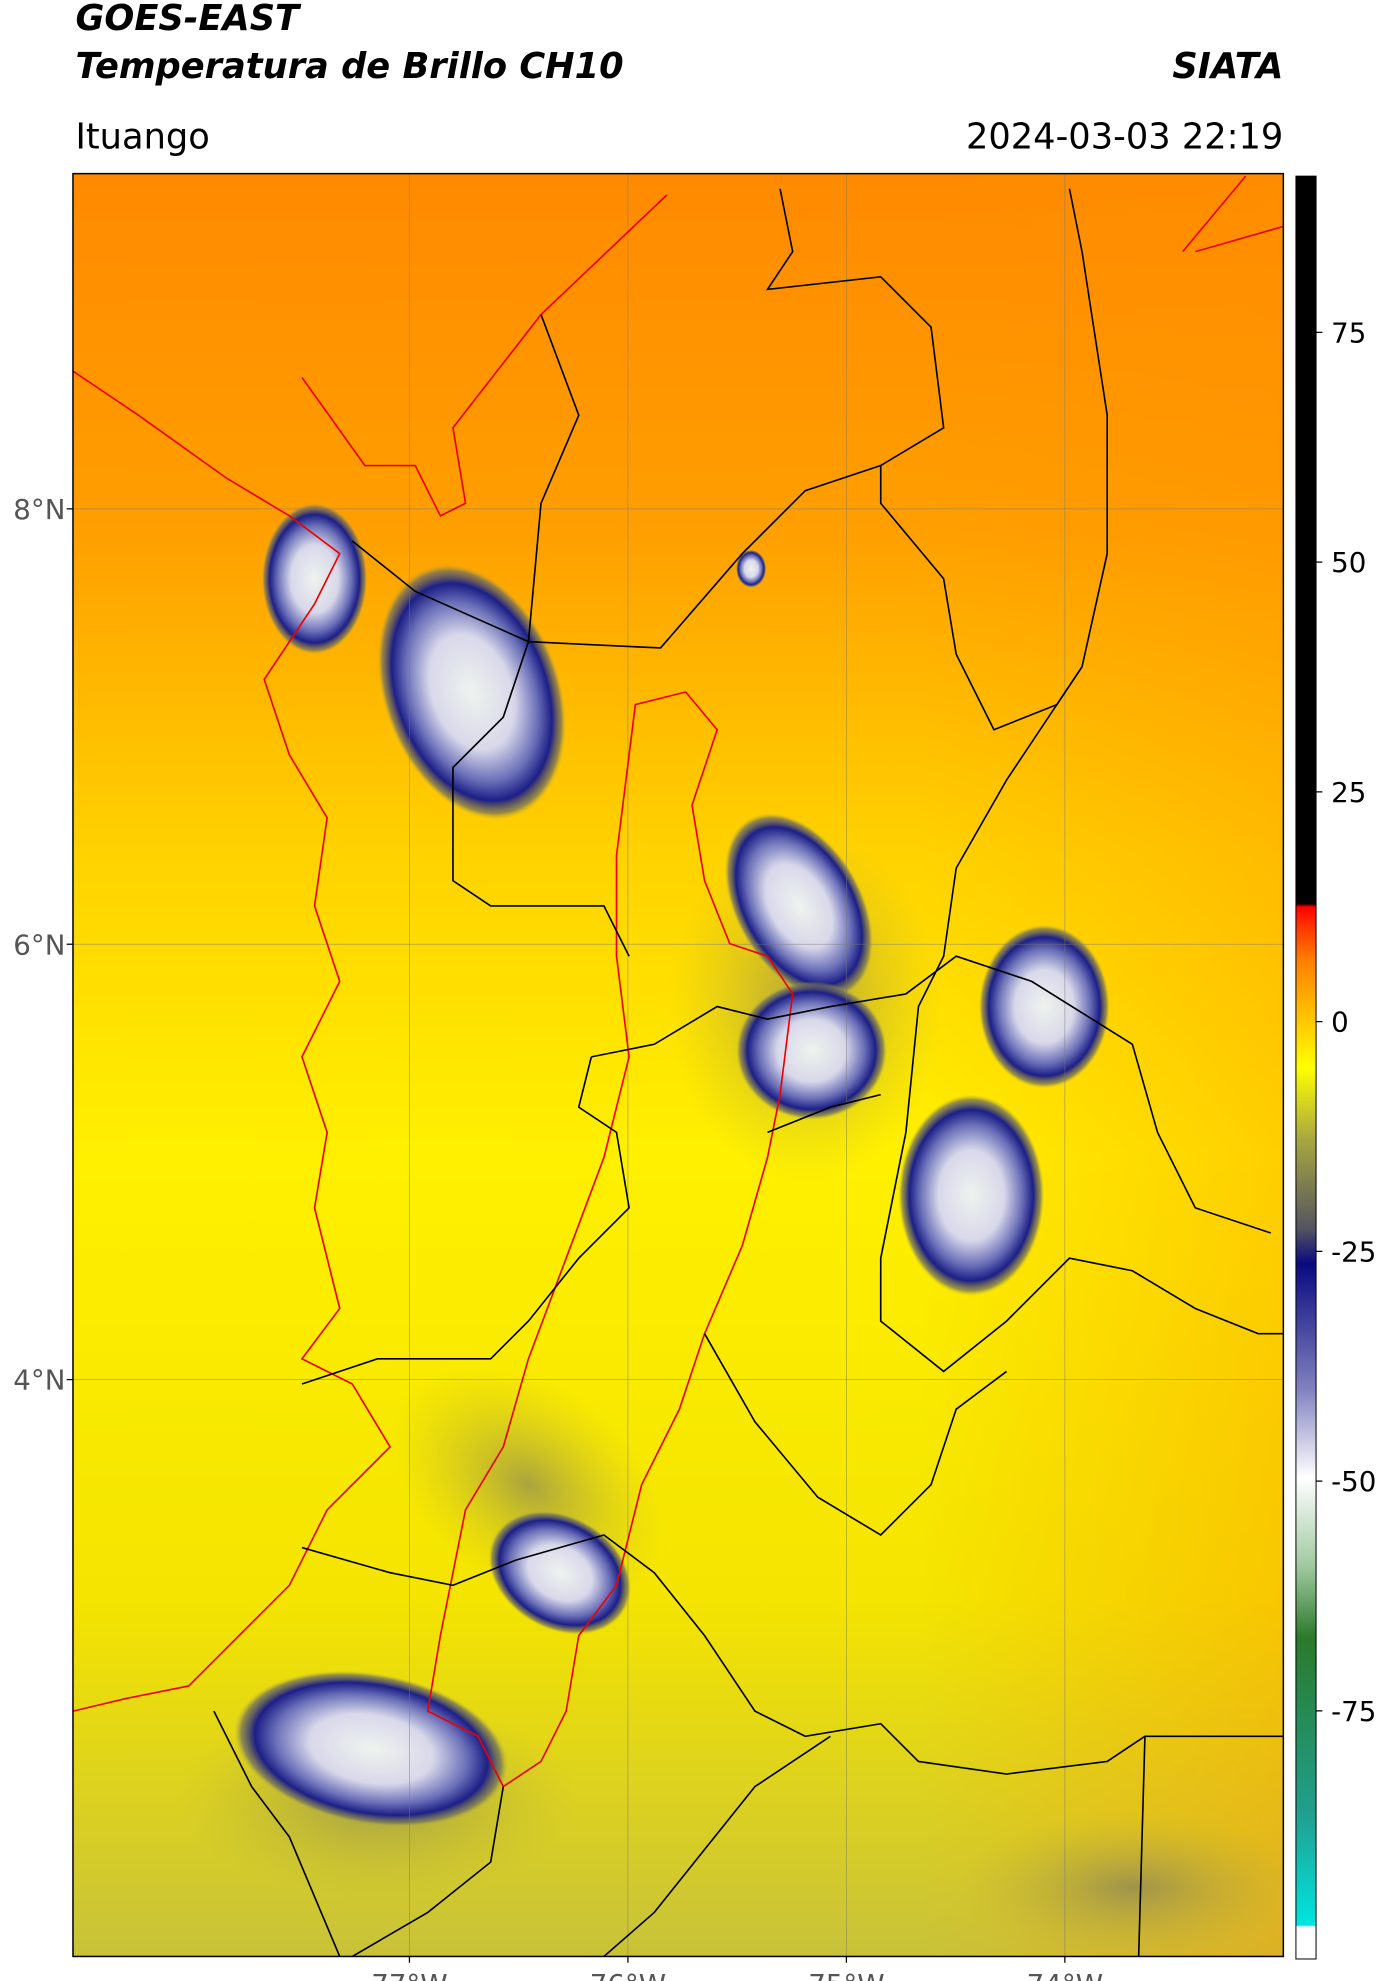 The height and width of the screenshot is (1981, 1384). Describe the element at coordinates (1348, 332) in the screenshot. I see `colorbar-tick-label: 75` at that location.